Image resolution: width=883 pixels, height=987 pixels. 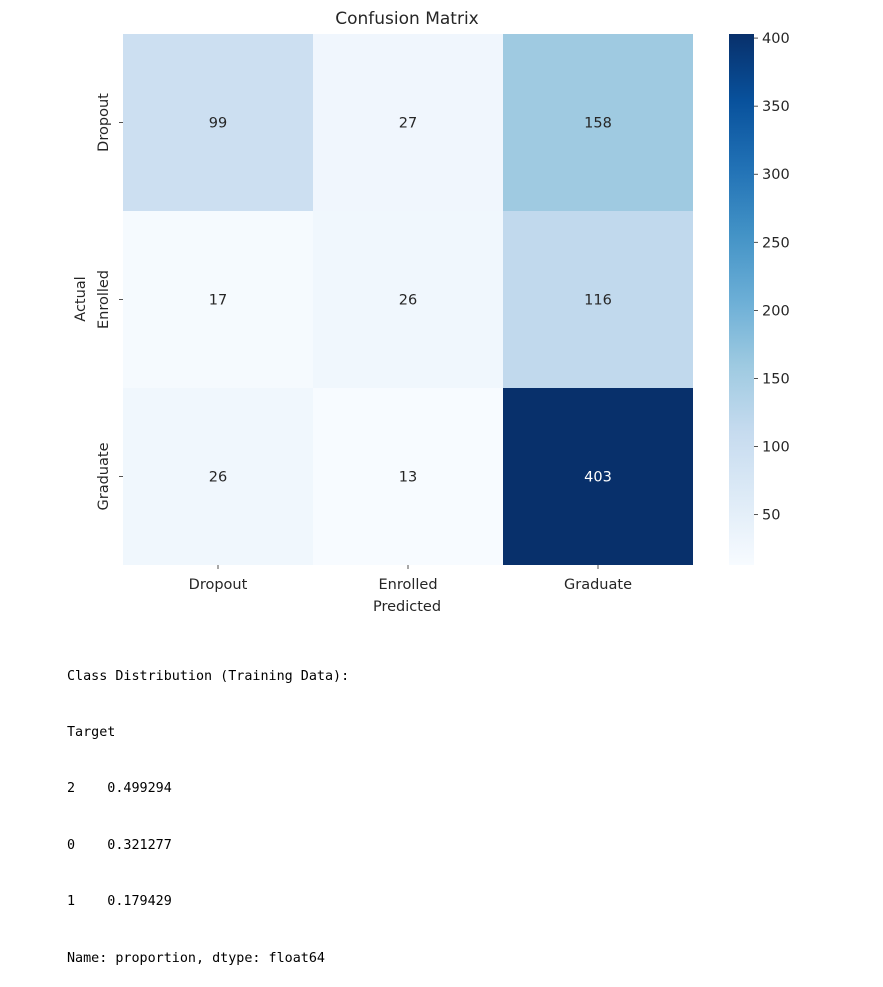 What do you see at coordinates (91, 732) in the screenshot?
I see `output-line: Target` at bounding box center [91, 732].